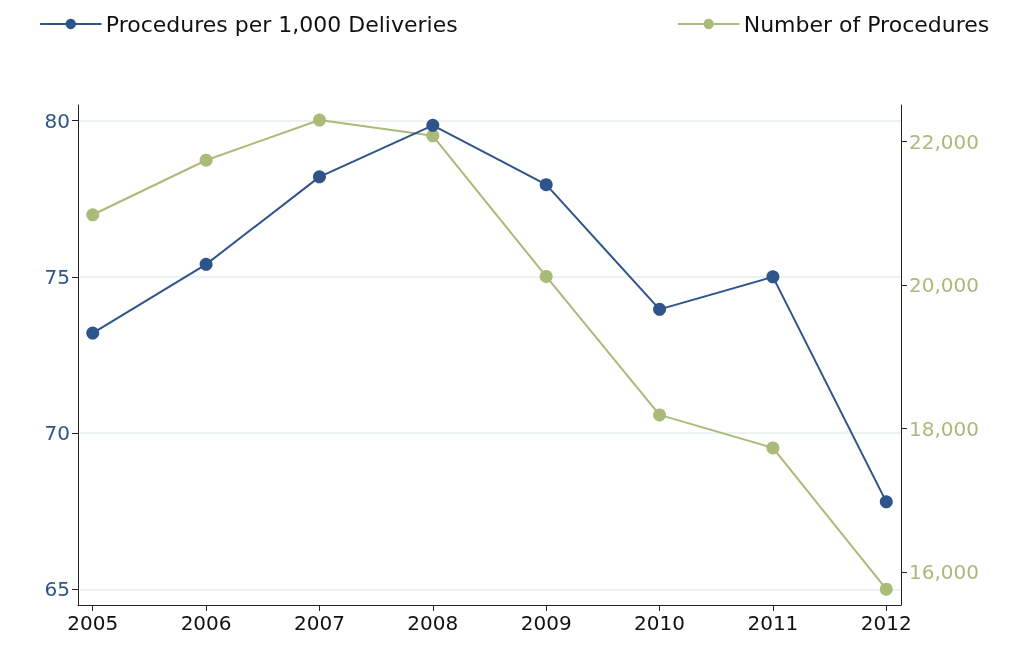 This screenshot has width=1029, height=665. I want to click on legend-label: Procedures per 1,000 Deliveries, so click(281, 24).